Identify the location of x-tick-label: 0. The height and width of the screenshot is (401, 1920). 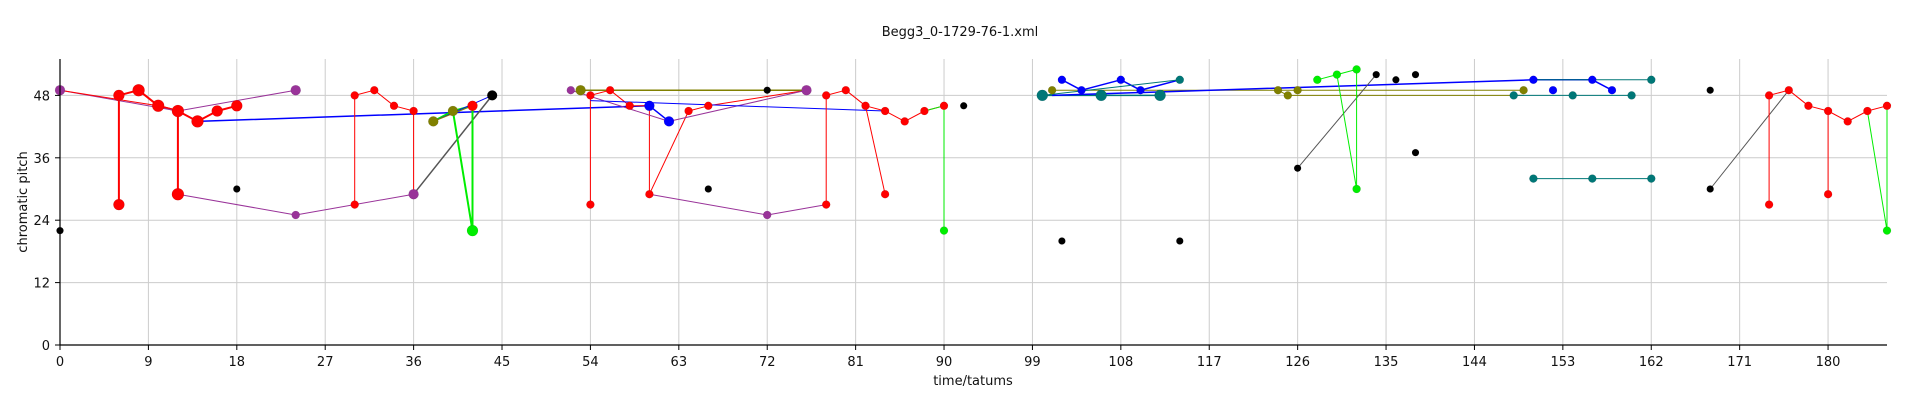
(60, 362).